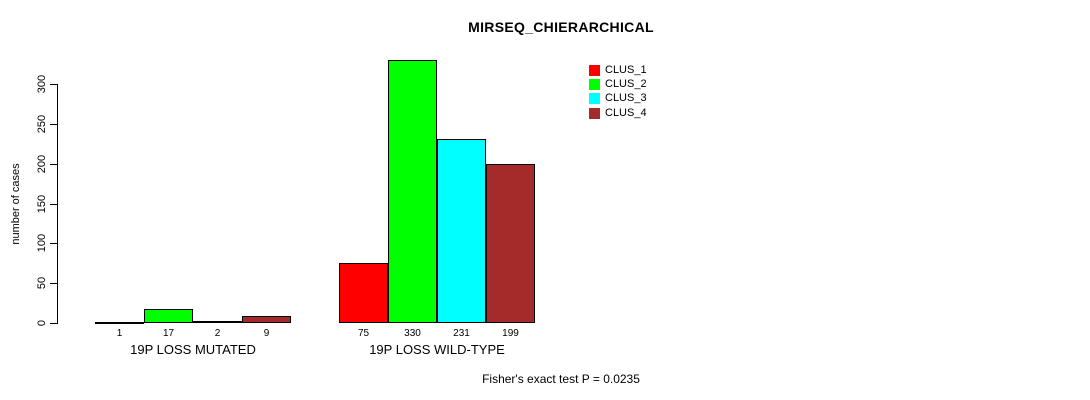 Image resolution: width=1090 pixels, height=400 pixels. I want to click on category-label: 19P LOSS MUTATED, so click(193, 349).